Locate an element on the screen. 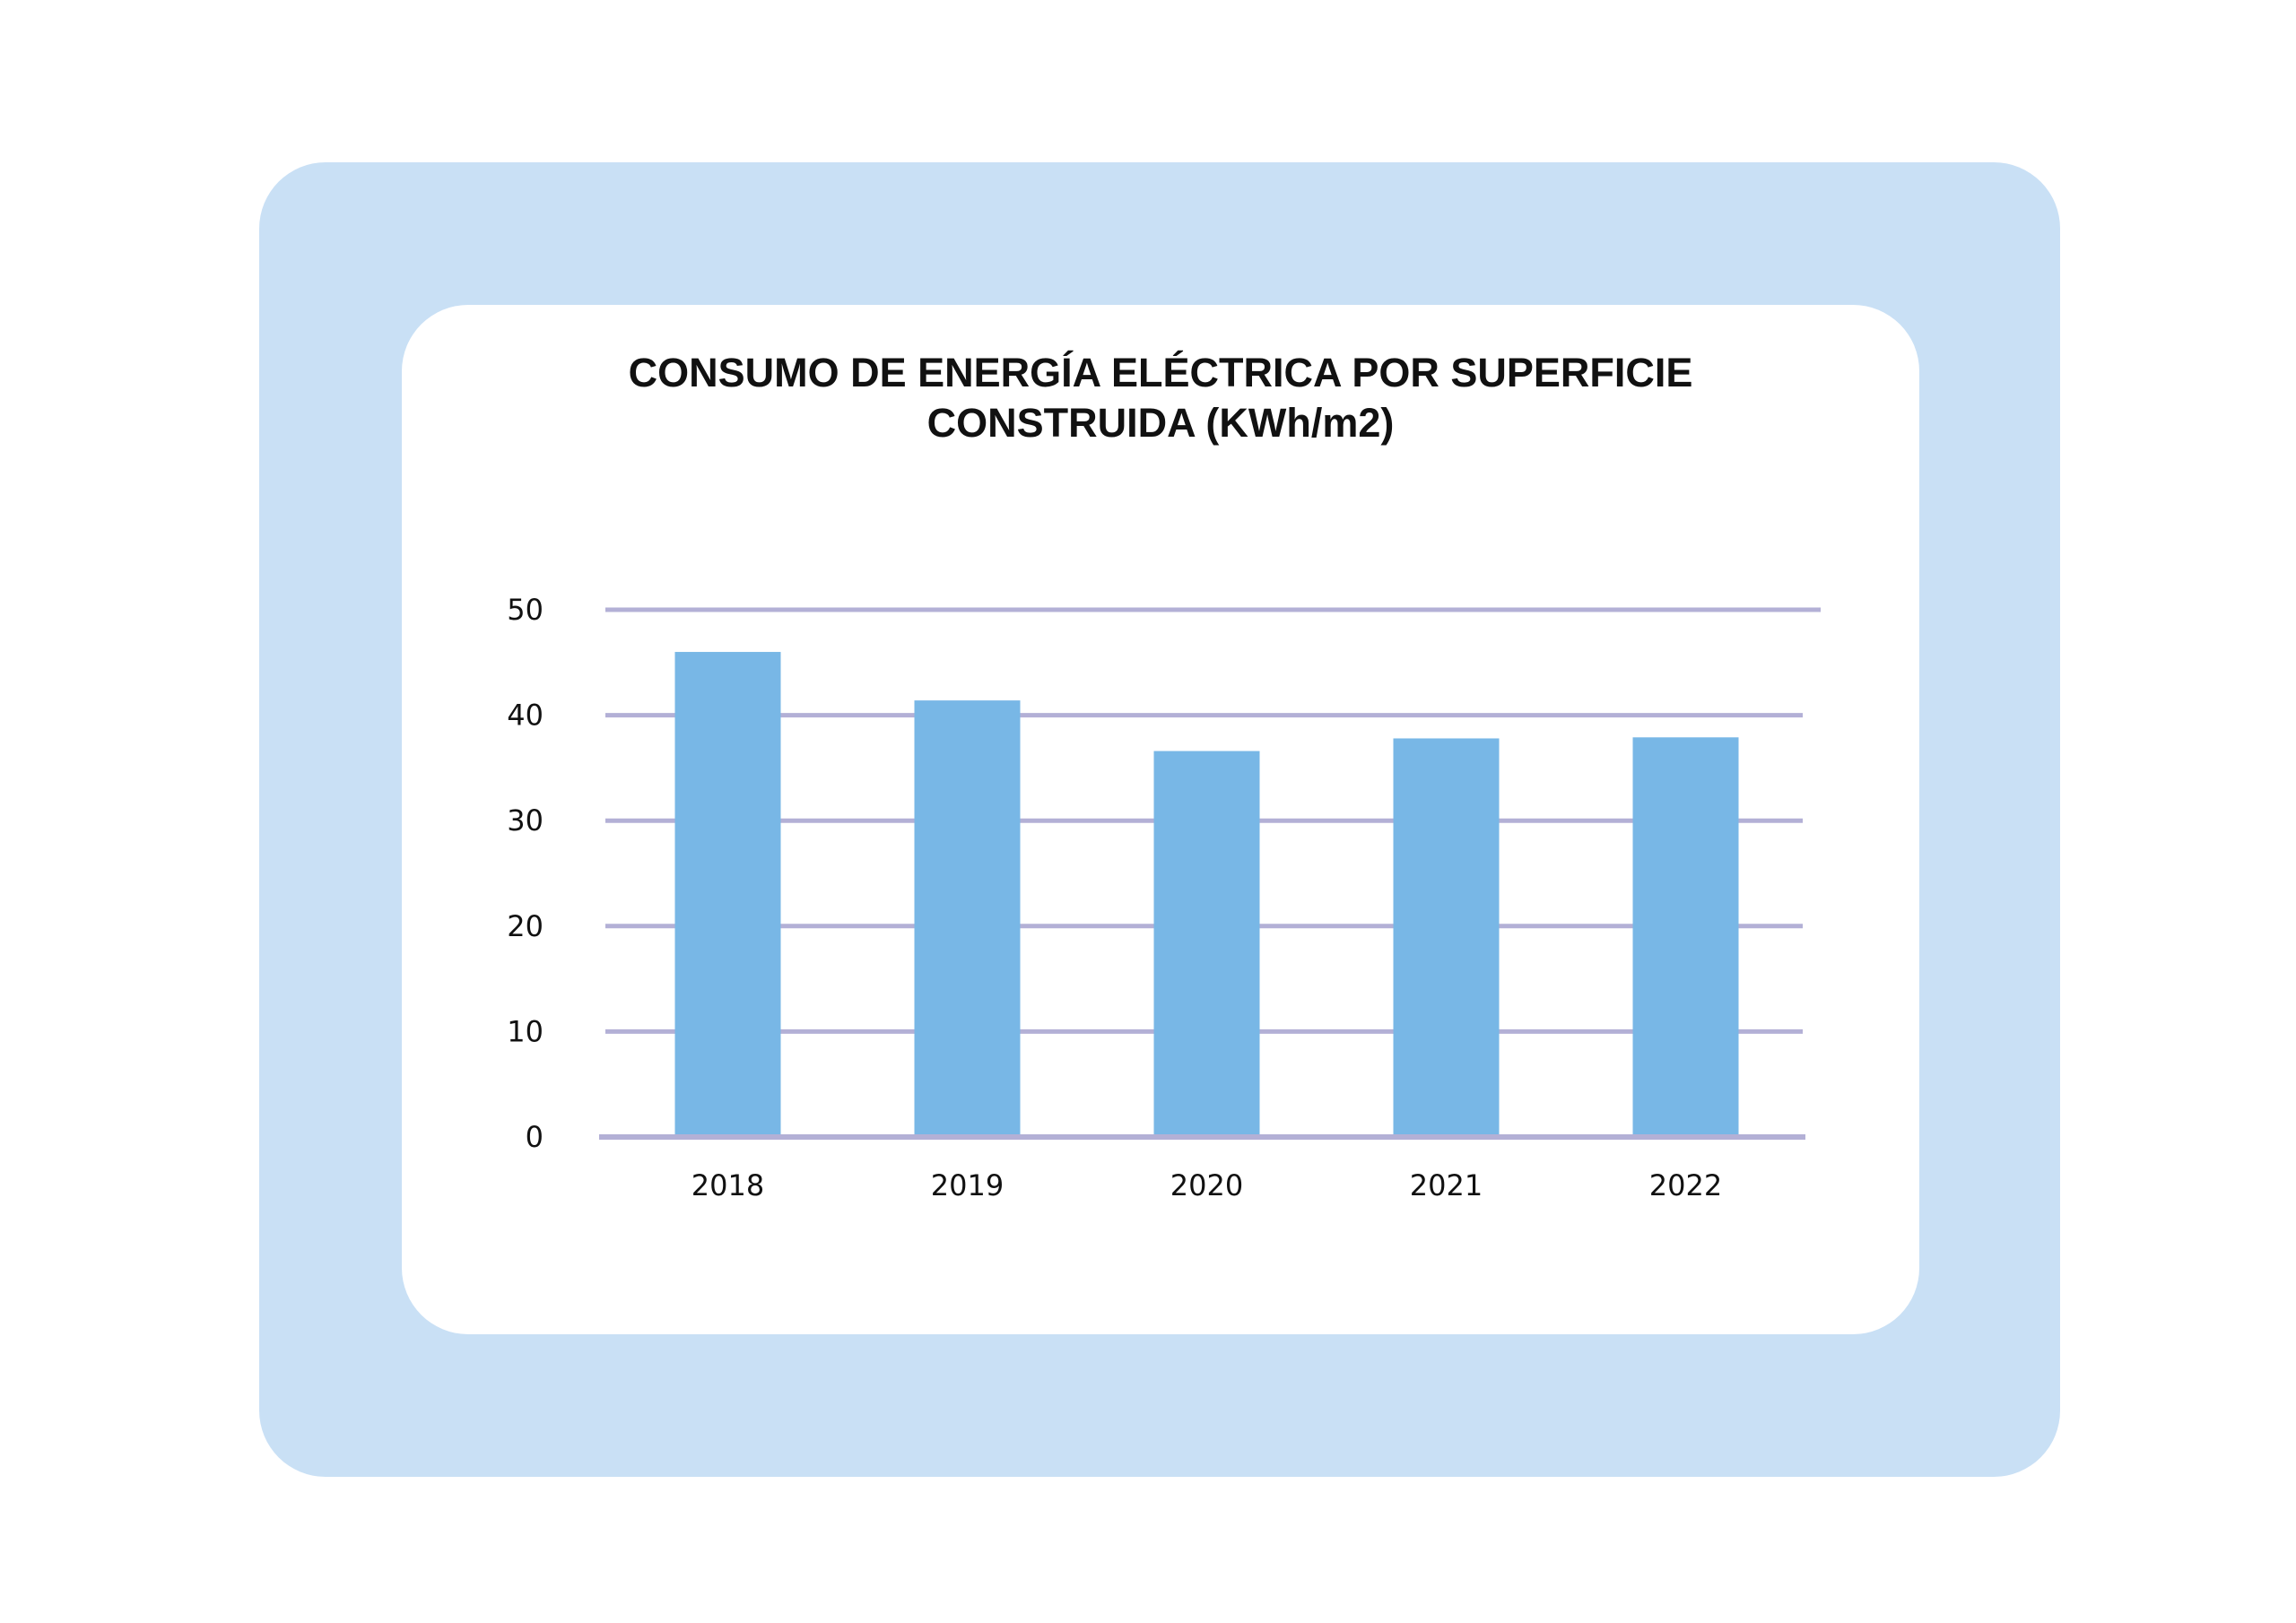 Image resolution: width=2296 pixels, height=1623 pixels. y-tick-label-30: 30 is located at coordinates (525, 820).